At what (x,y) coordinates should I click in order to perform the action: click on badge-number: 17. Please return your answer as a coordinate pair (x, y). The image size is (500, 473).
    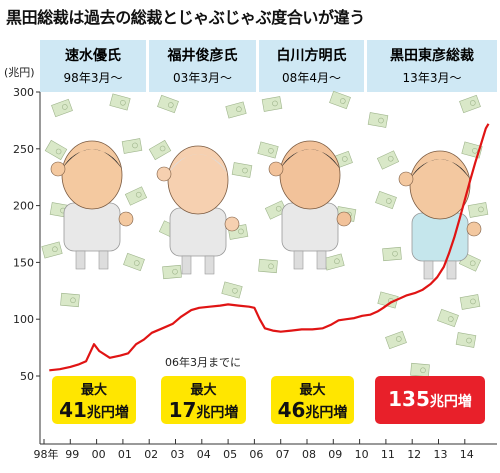
    Looking at the image, I should click on (183, 410).